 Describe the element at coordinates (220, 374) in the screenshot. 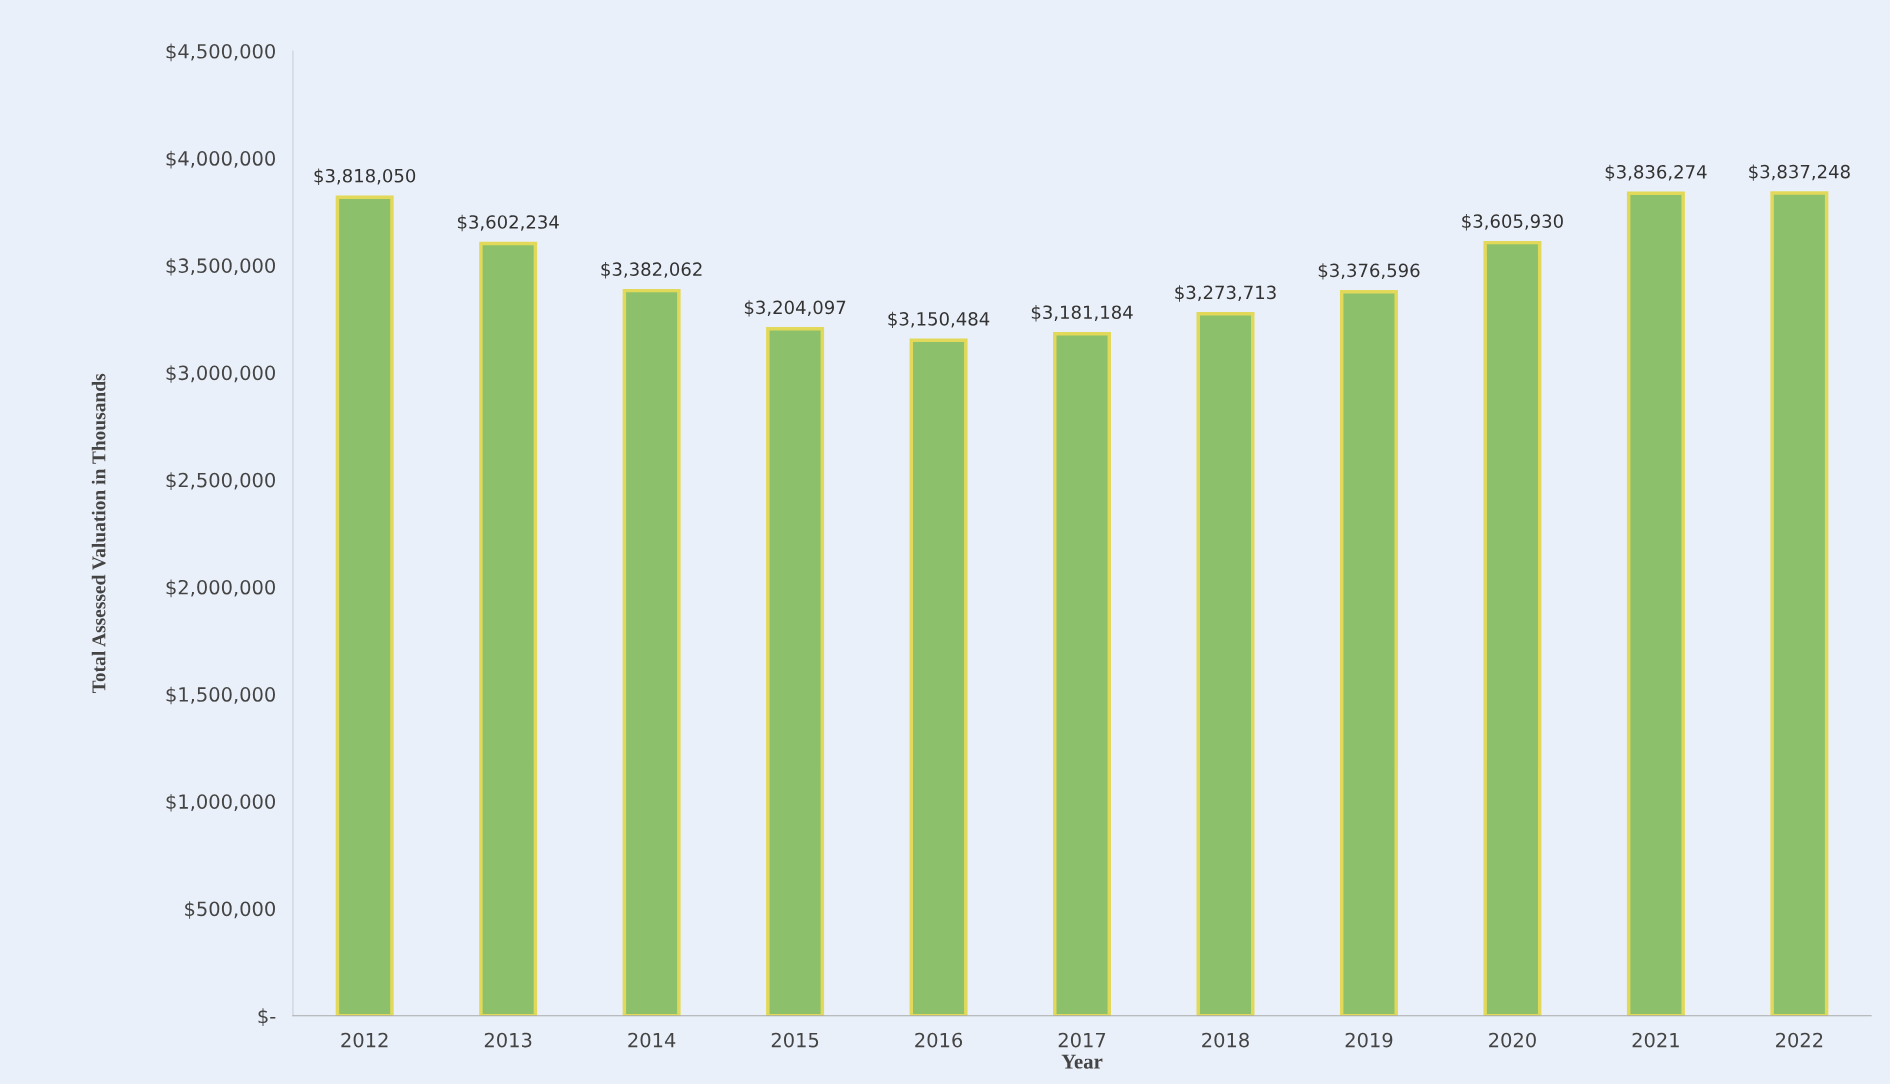

I see `y-tick-label: $3,000,000` at that location.